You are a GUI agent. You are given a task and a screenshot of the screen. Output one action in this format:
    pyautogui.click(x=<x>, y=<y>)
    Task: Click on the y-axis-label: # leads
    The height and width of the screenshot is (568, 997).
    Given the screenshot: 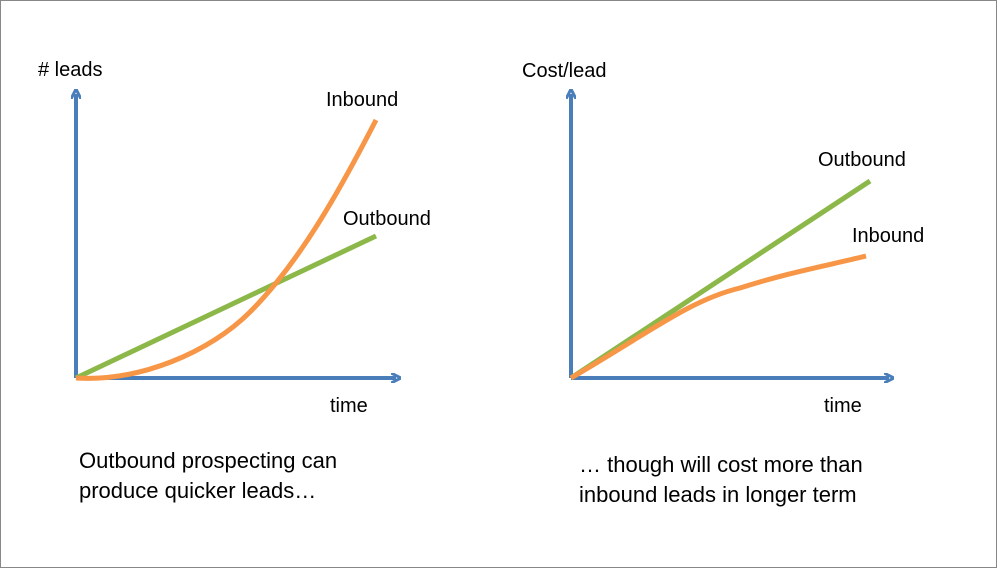 What is the action you would take?
    pyautogui.click(x=70, y=70)
    